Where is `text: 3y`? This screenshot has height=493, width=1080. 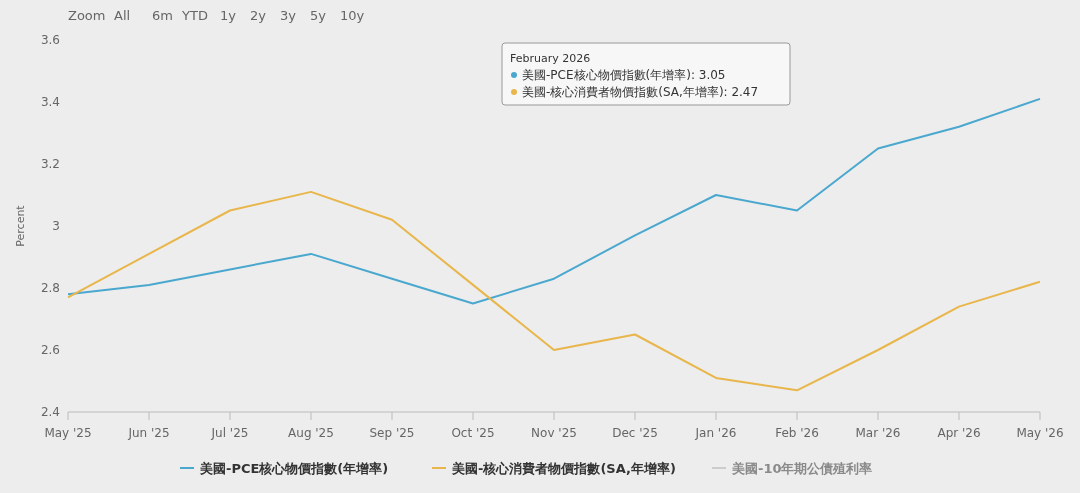 text: 3y is located at coordinates (288, 15).